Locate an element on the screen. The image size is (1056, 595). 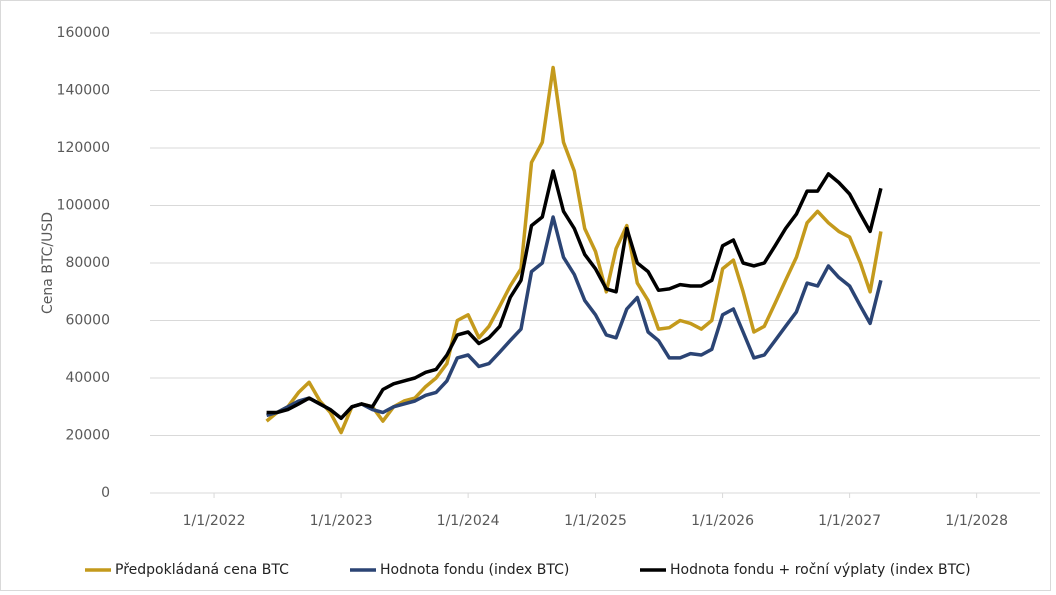
y-tick-label: 80000 is located at coordinates (87, 263).